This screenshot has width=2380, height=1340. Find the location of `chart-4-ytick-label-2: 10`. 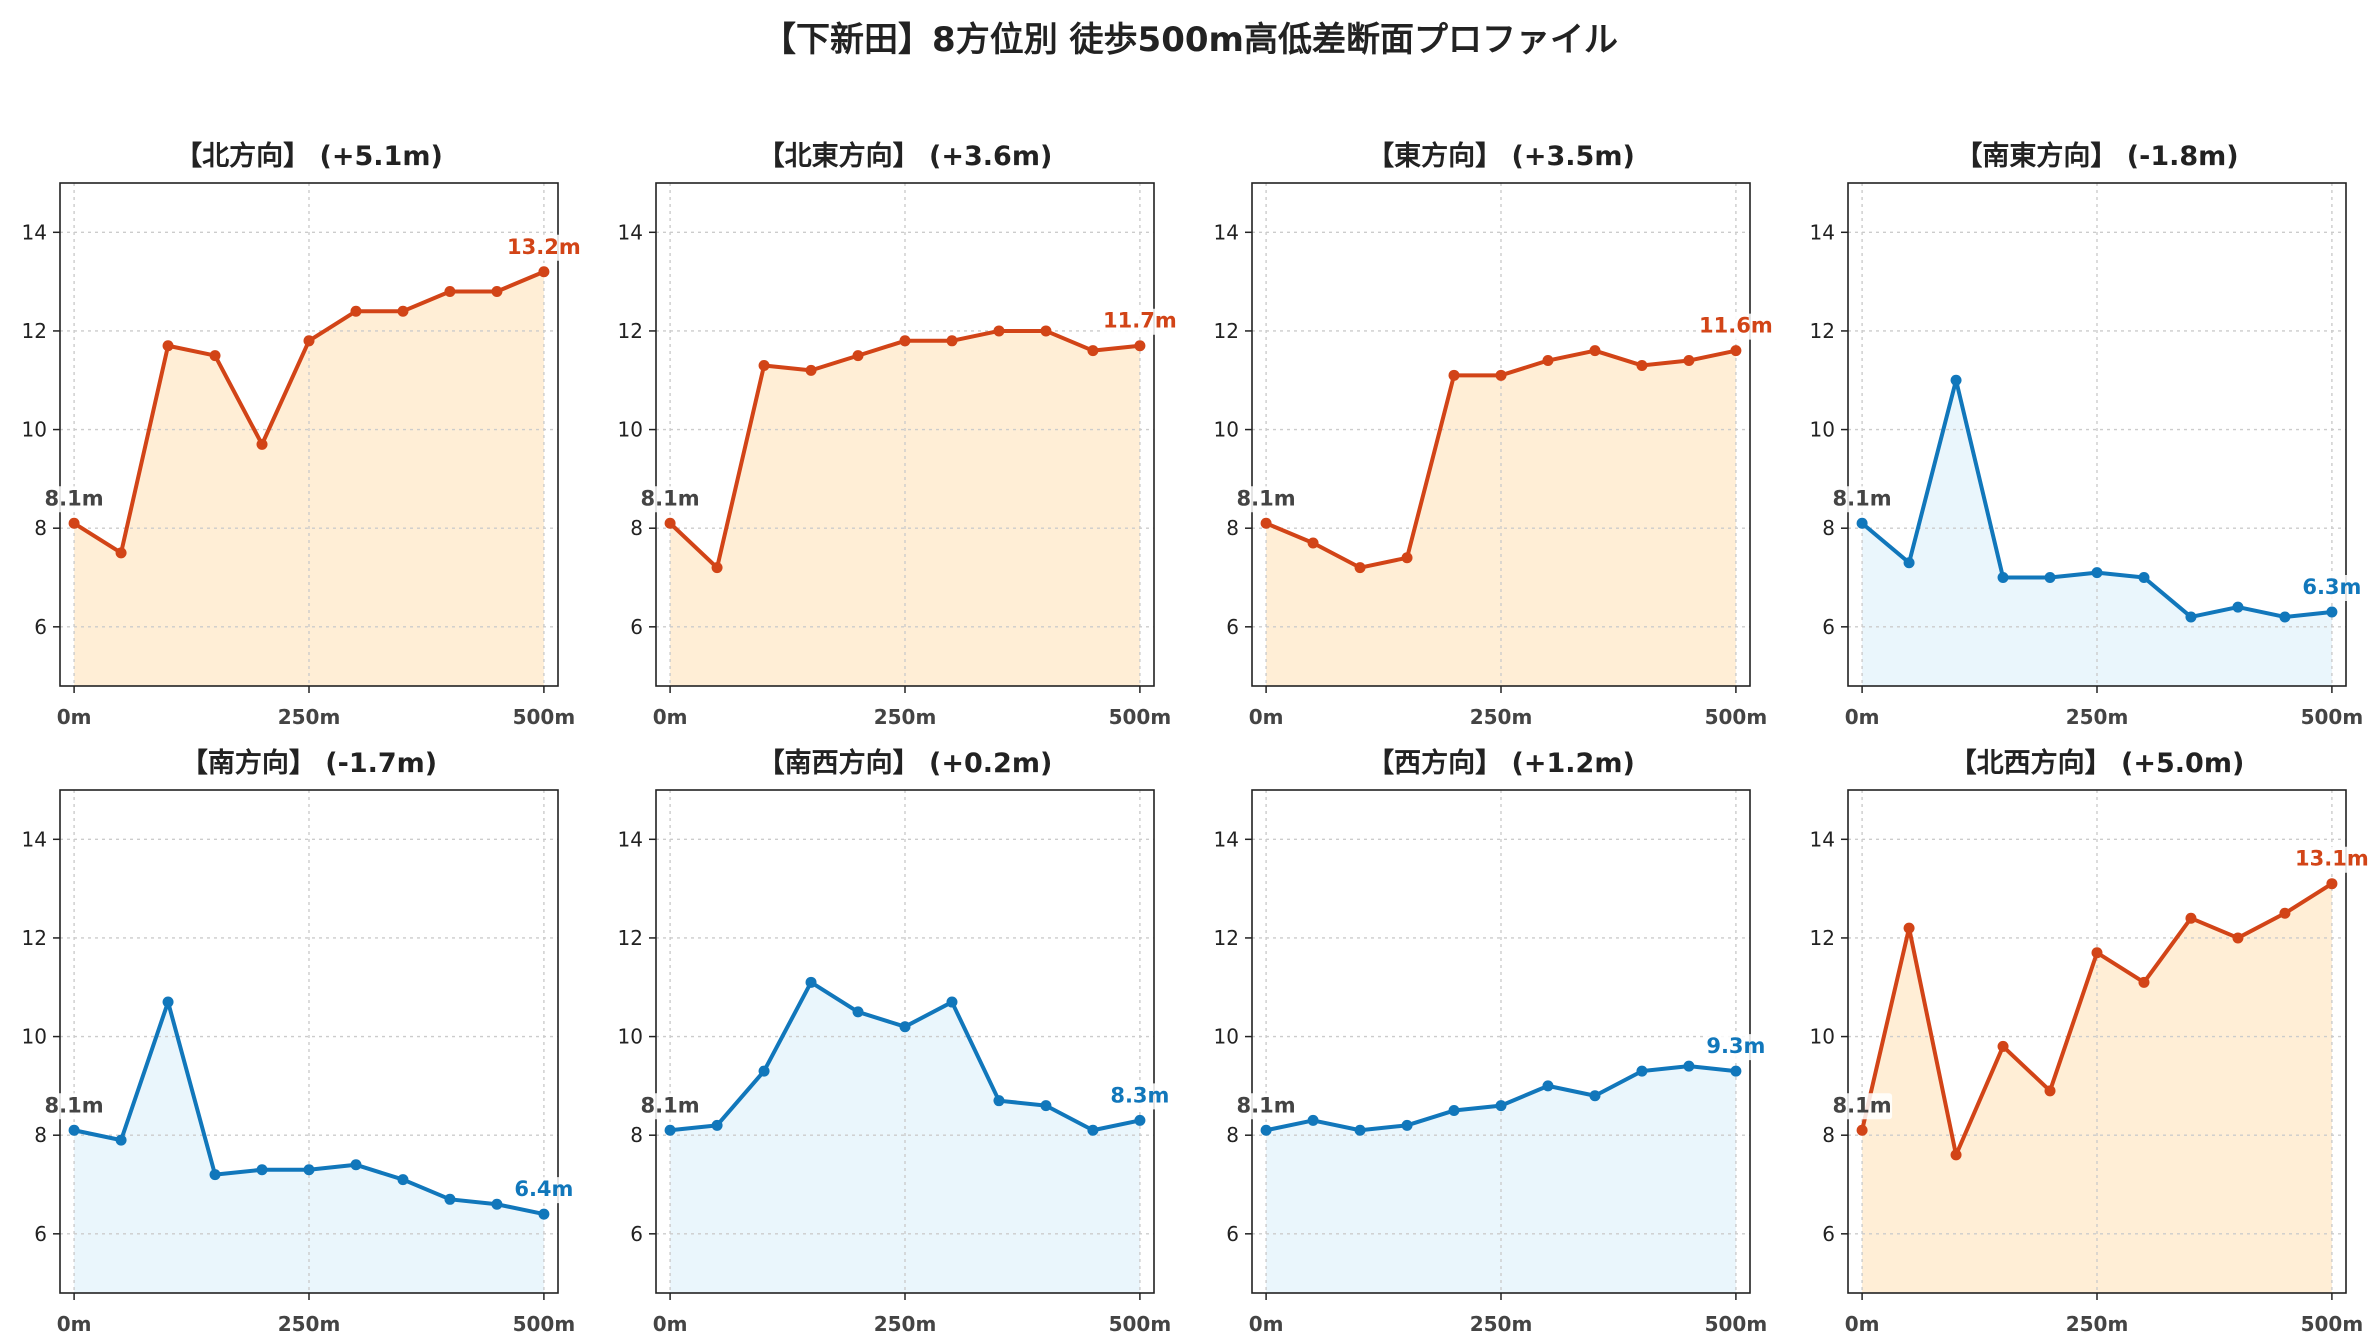

chart-4-ytick-label-2: 10 is located at coordinates (1822, 430).